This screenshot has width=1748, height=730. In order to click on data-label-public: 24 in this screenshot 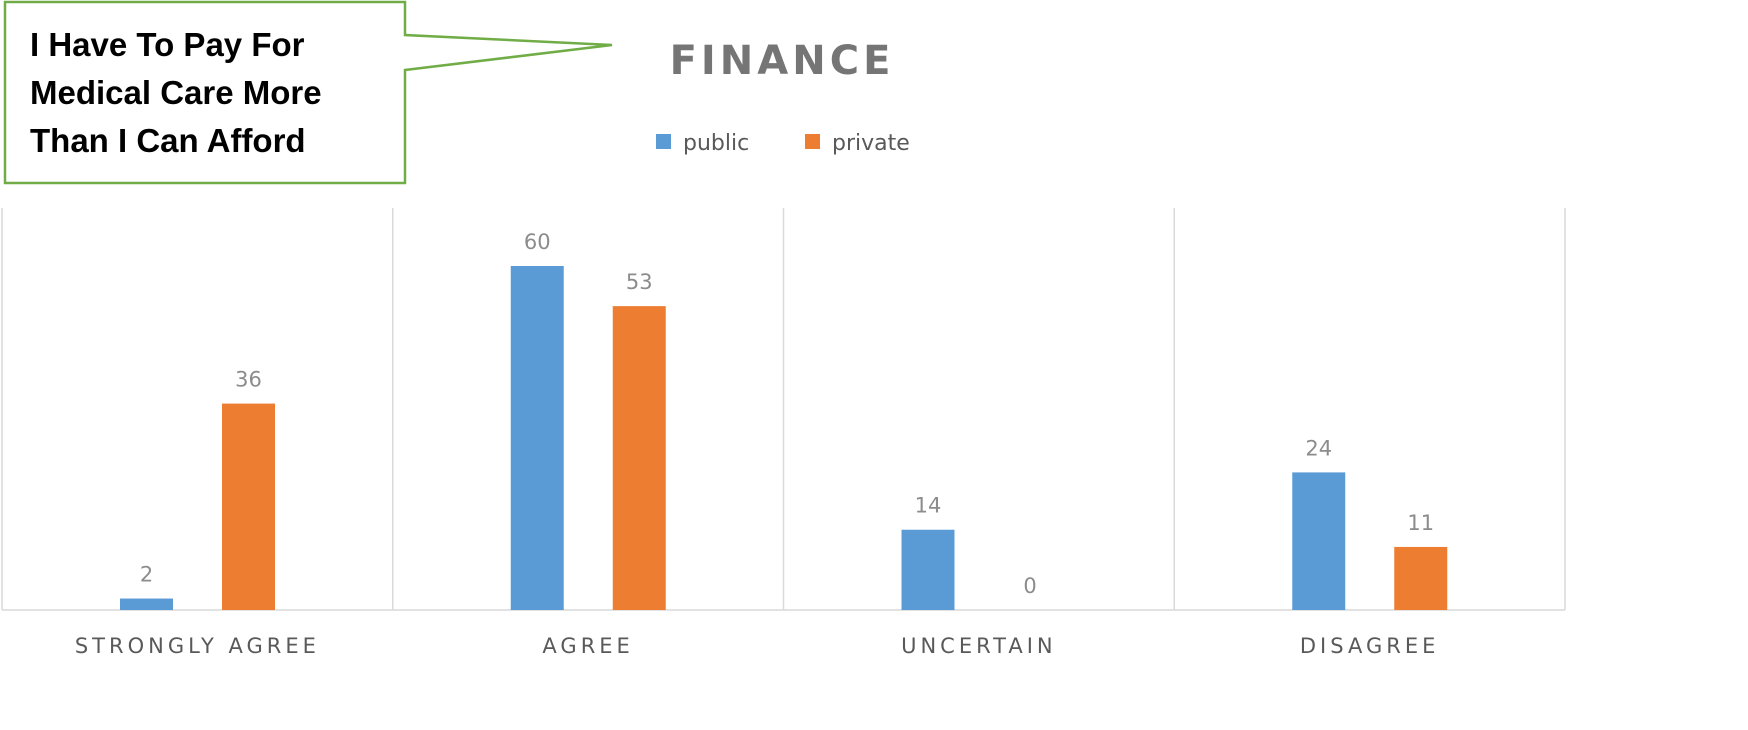, I will do `click(1318, 448)`.